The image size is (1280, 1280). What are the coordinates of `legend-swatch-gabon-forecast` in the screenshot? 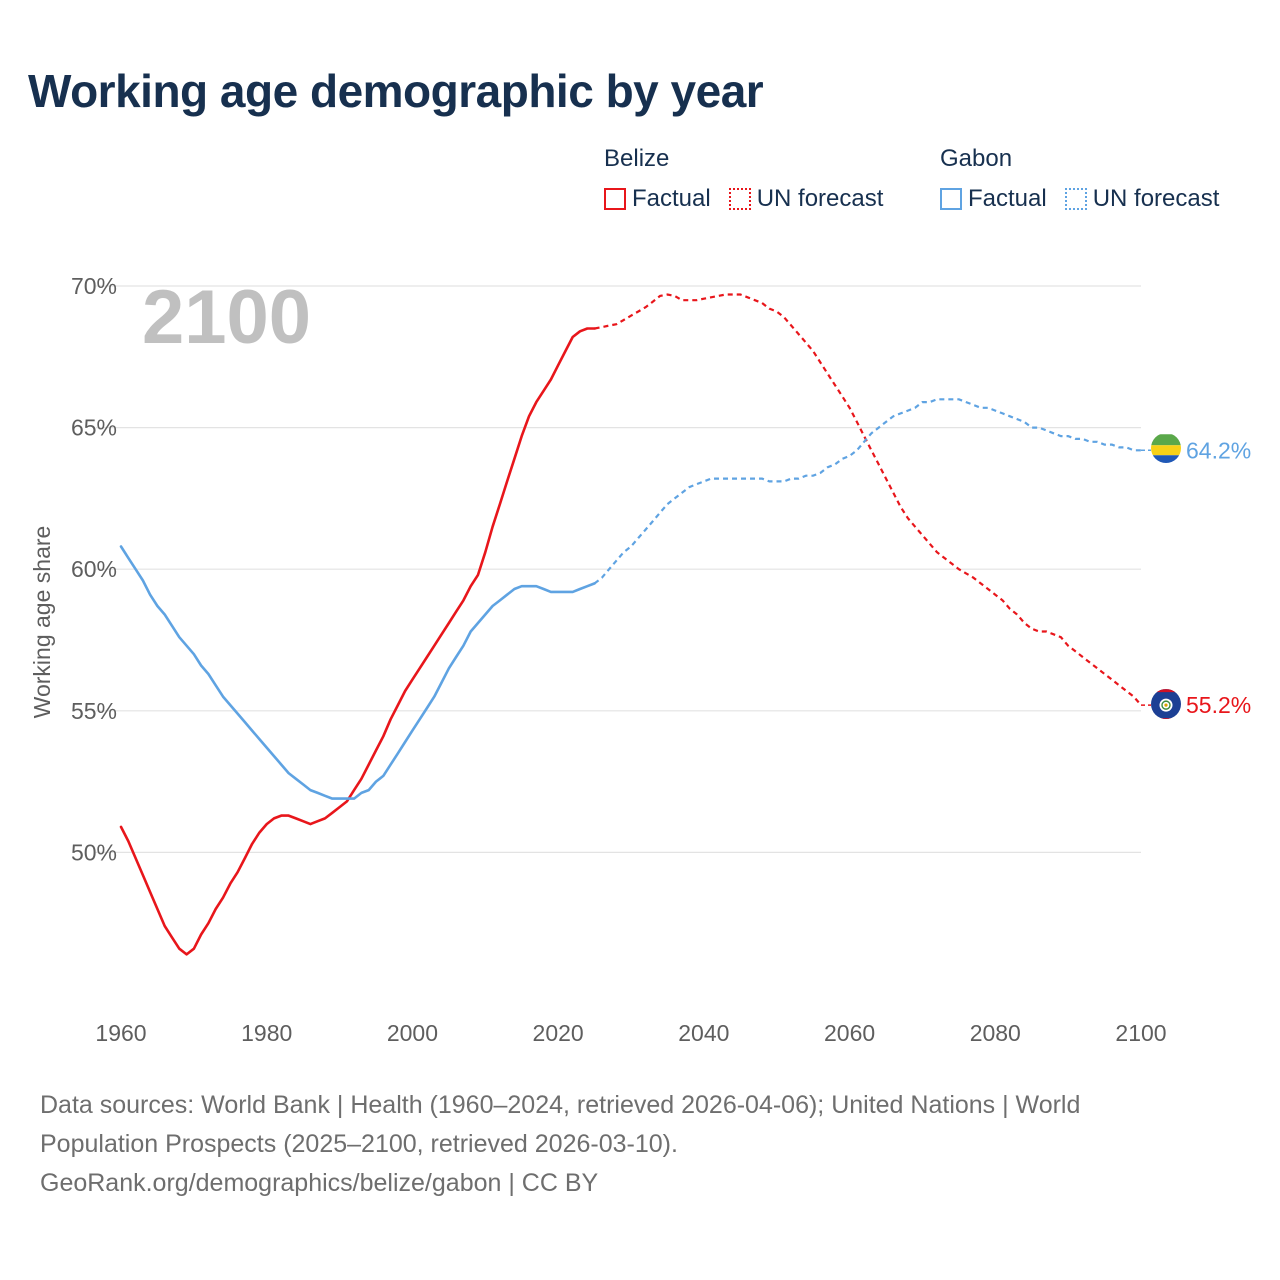 It's located at (1075, 199).